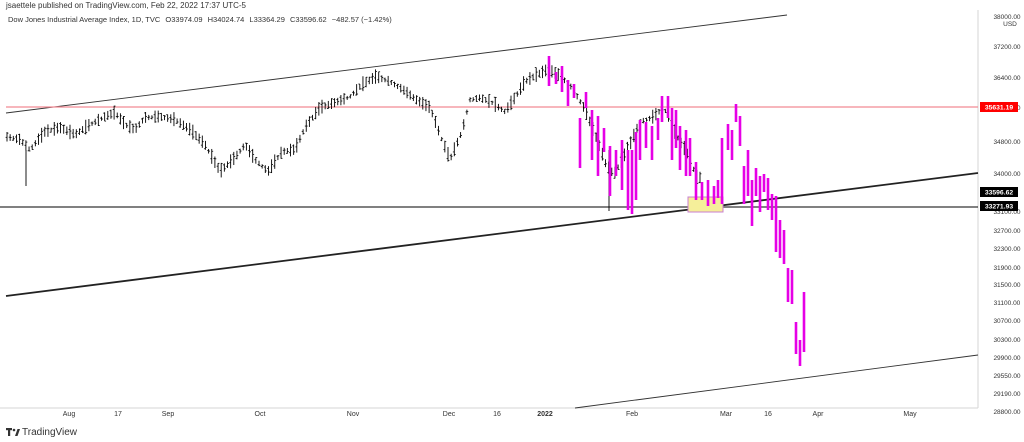 The image size is (1024, 442). What do you see at coordinates (13, 432) in the screenshot?
I see `tradingview-logo-icon` at bounding box center [13, 432].